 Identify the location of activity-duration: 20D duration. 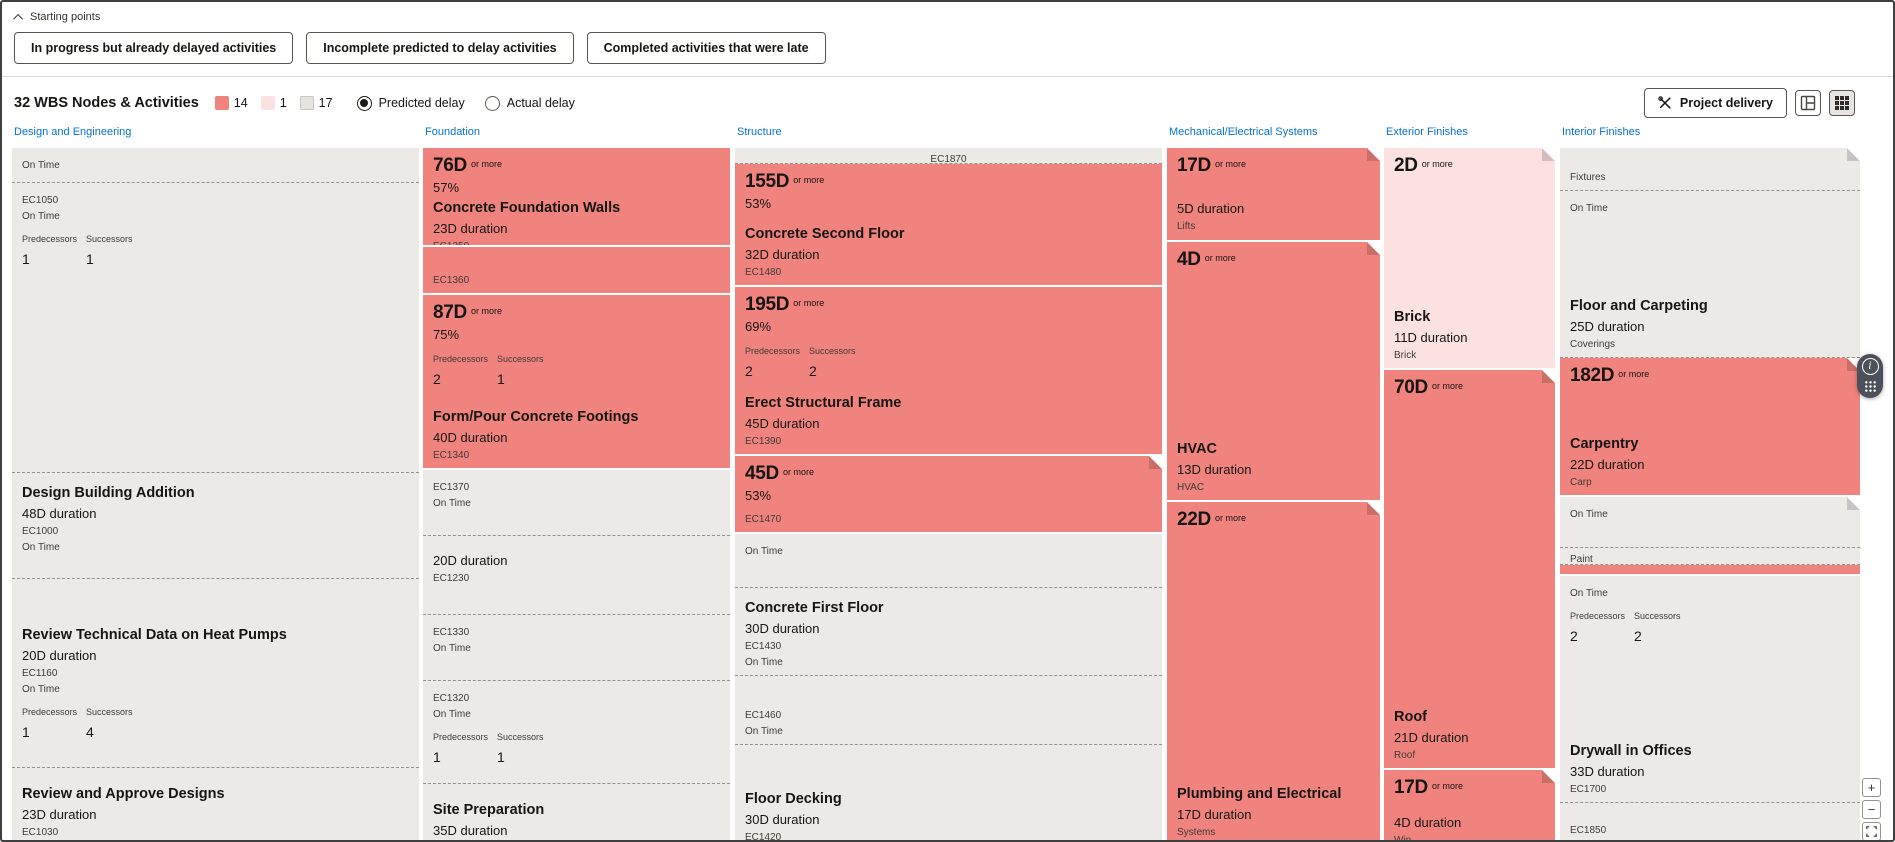
(470, 560).